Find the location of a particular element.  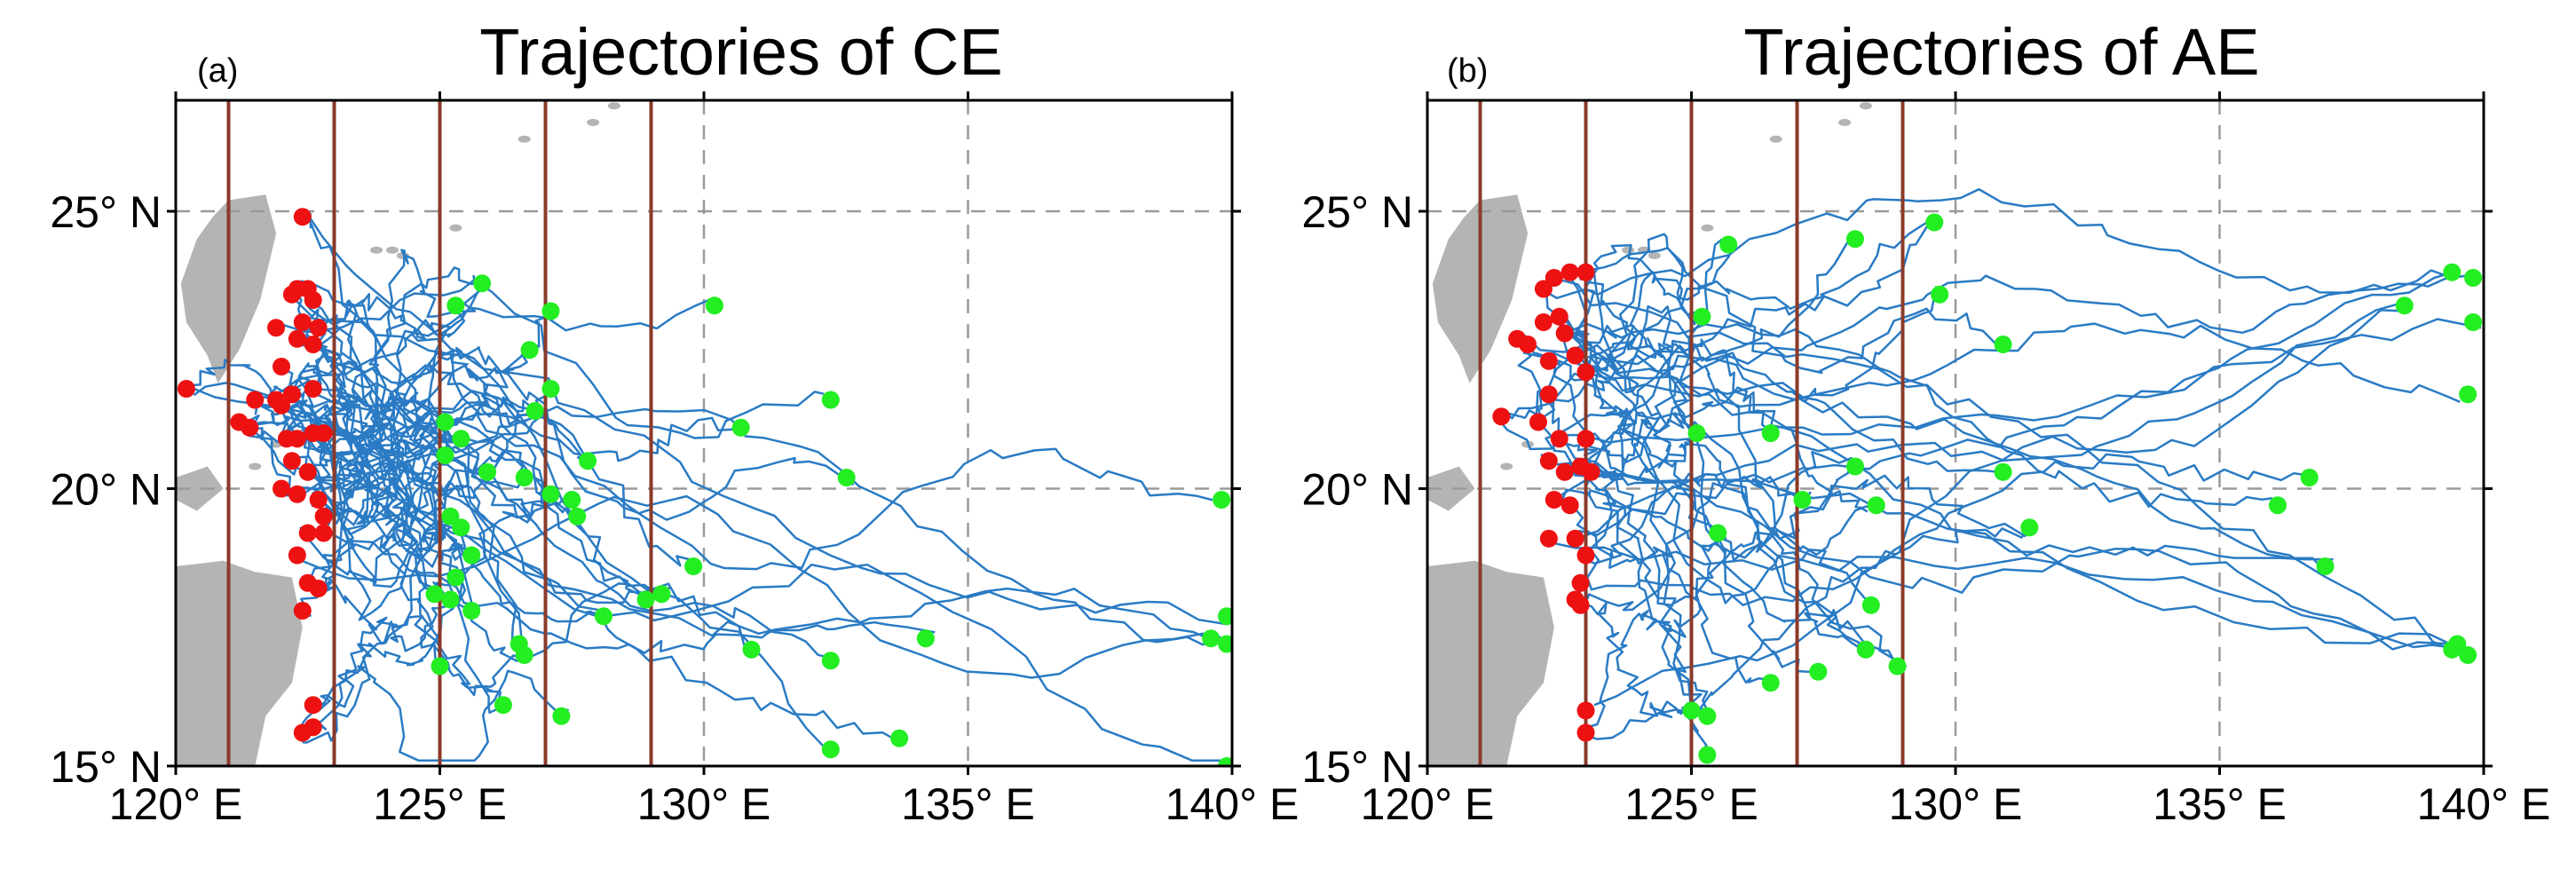

x-tick-label: 135° E is located at coordinates (2220, 804).